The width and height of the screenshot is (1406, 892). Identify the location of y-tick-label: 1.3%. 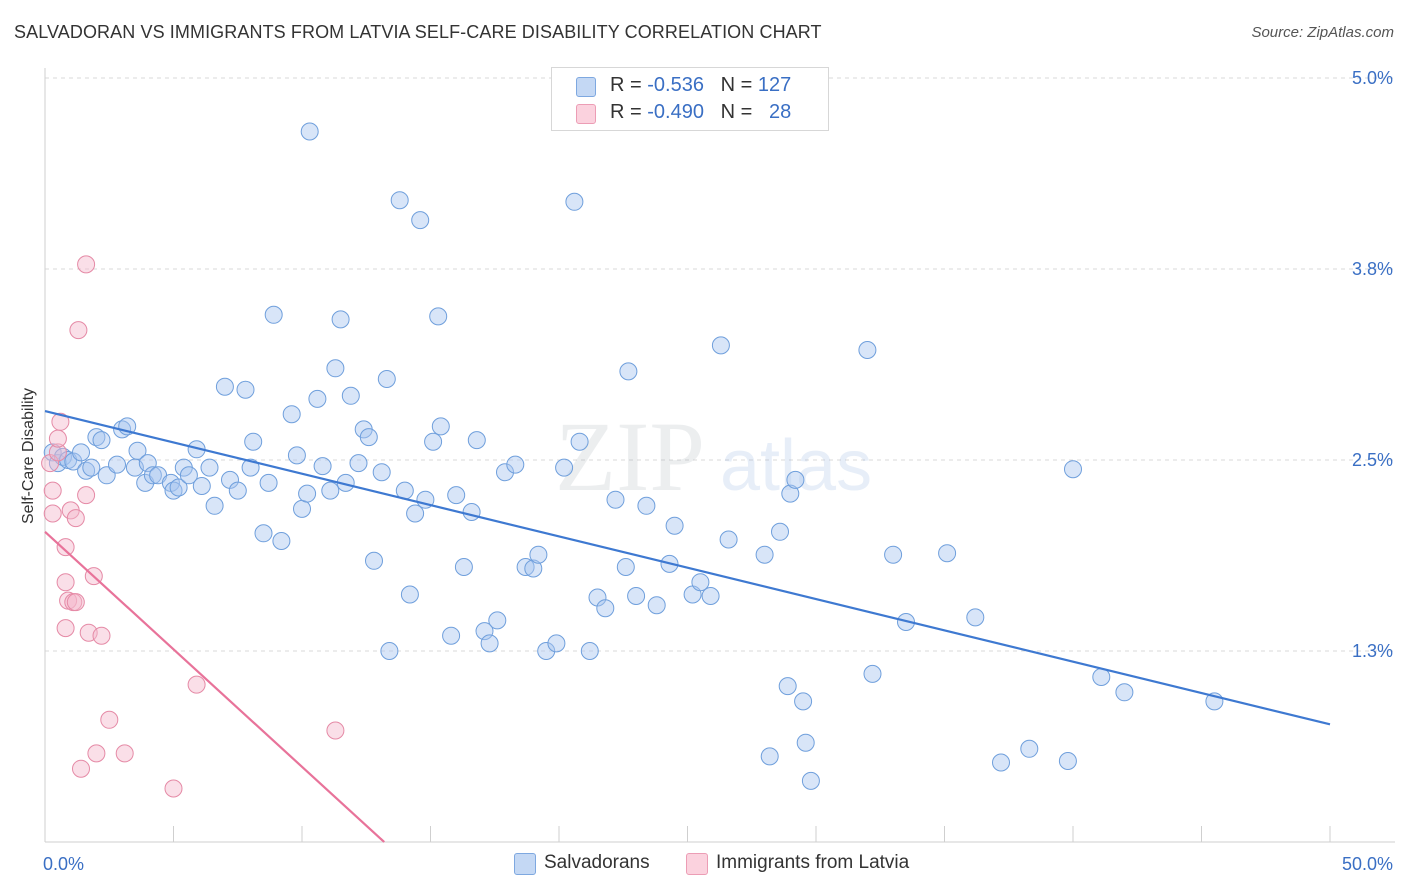
(1372, 651).